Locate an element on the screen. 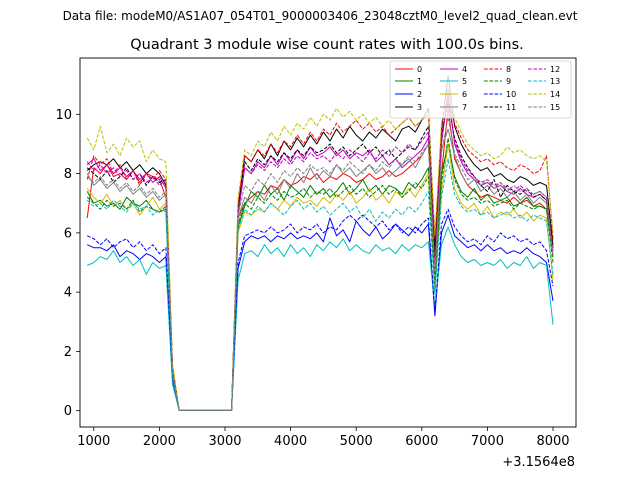  legend-label-11: 11 is located at coordinates (511, 107).